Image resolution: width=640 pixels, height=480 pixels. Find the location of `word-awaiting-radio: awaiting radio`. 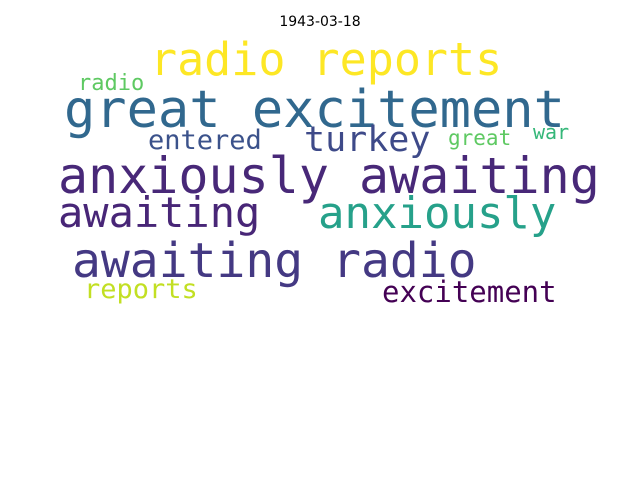

word-awaiting-radio: awaiting radio is located at coordinates (274, 261).